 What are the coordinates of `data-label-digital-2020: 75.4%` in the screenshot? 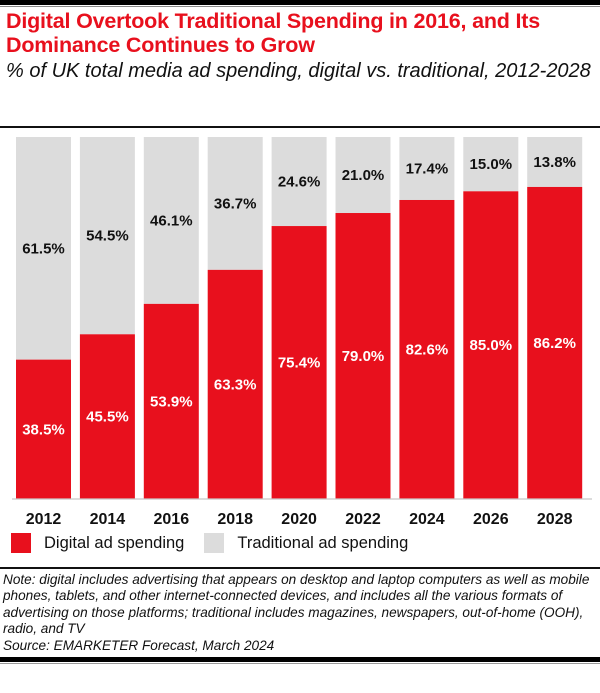 It's located at (299, 363).